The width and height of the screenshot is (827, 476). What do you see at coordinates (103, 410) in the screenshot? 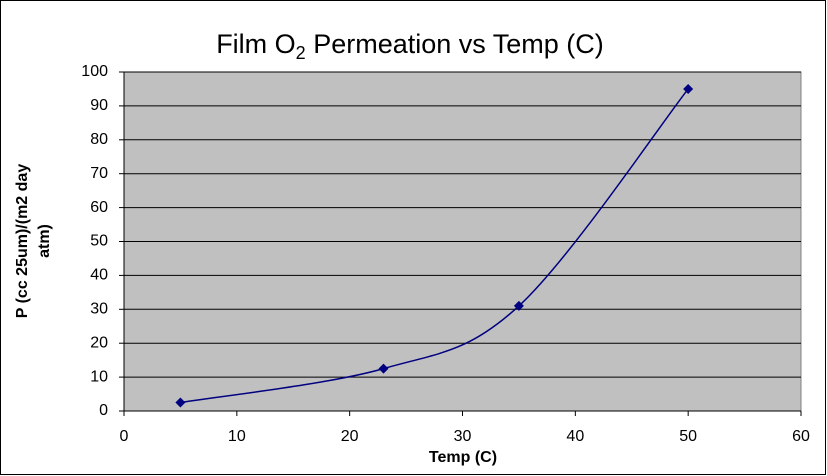
I see `y-tick-label: 0` at bounding box center [103, 410].